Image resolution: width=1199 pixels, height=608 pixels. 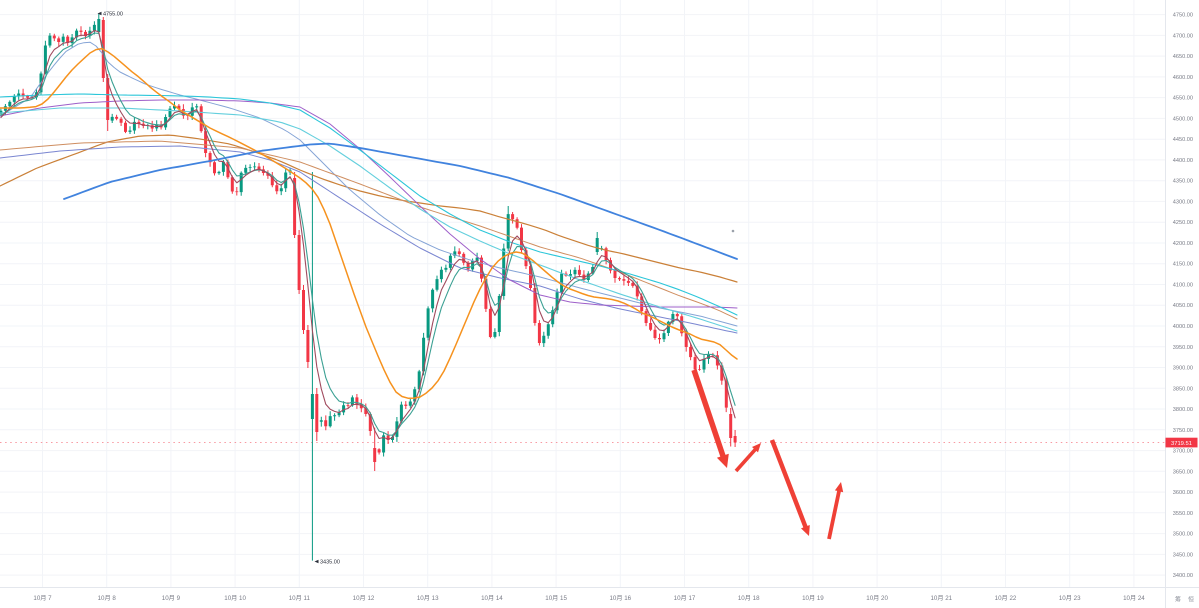 What do you see at coordinates (1183, 410) in the screenshot?
I see `svg-text: 3800.00` at bounding box center [1183, 410].